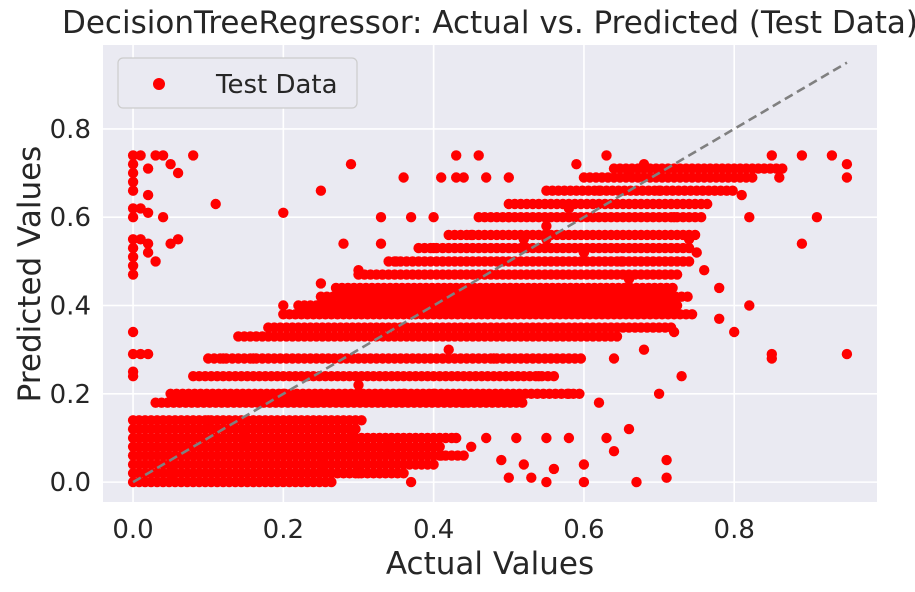 This screenshot has height=592, width=915. I want to click on y-tick-label: 0.6, so click(70, 218).